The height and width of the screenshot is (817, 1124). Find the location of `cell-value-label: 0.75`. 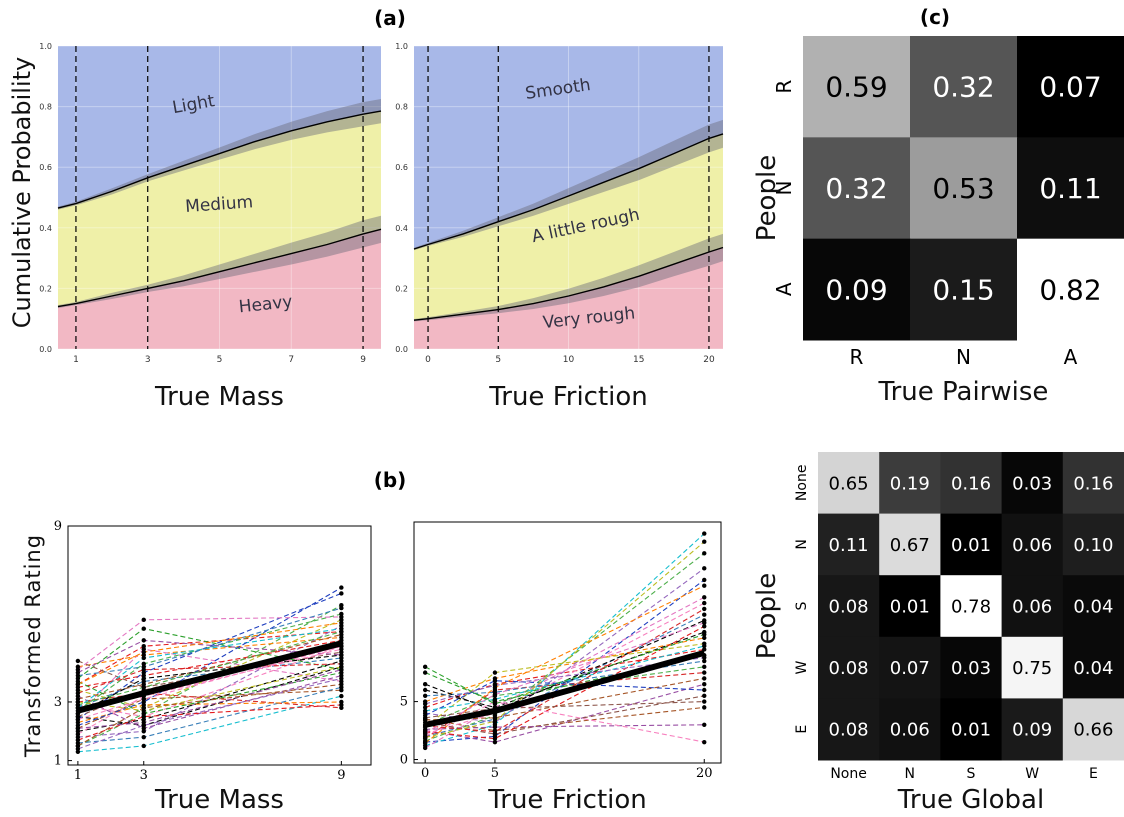

cell-value-label: 0.75 is located at coordinates (1032, 668).